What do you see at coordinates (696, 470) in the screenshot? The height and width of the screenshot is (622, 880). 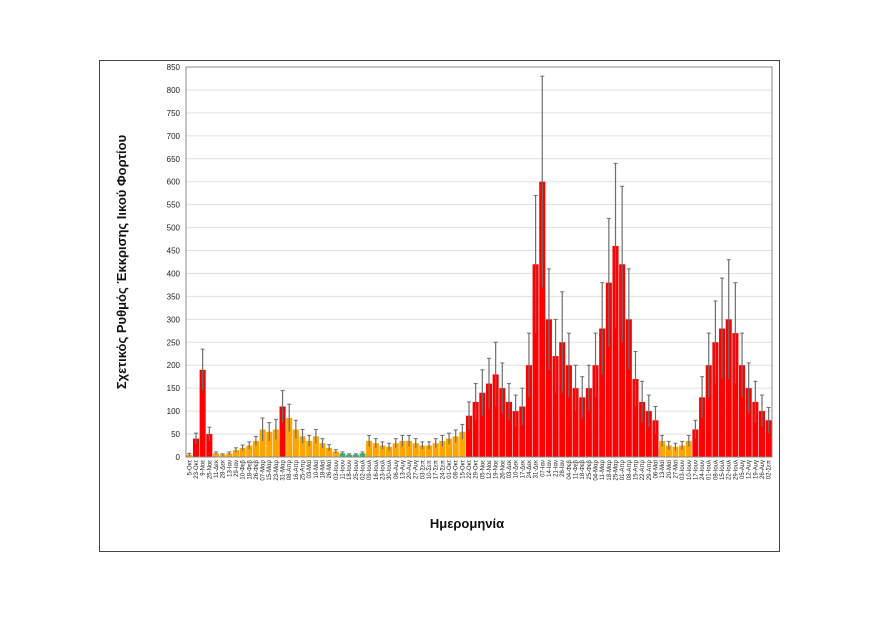 I see `x-tick-label: 17-Ιουν` at bounding box center [696, 470].